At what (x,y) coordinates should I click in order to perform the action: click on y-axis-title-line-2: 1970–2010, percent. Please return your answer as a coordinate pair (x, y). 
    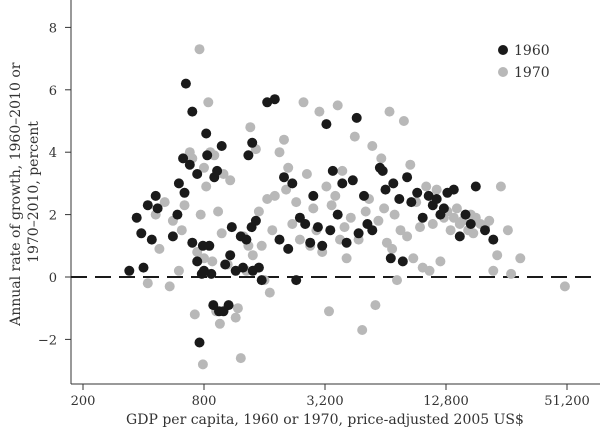
    Looking at the image, I should click on (34, 192).